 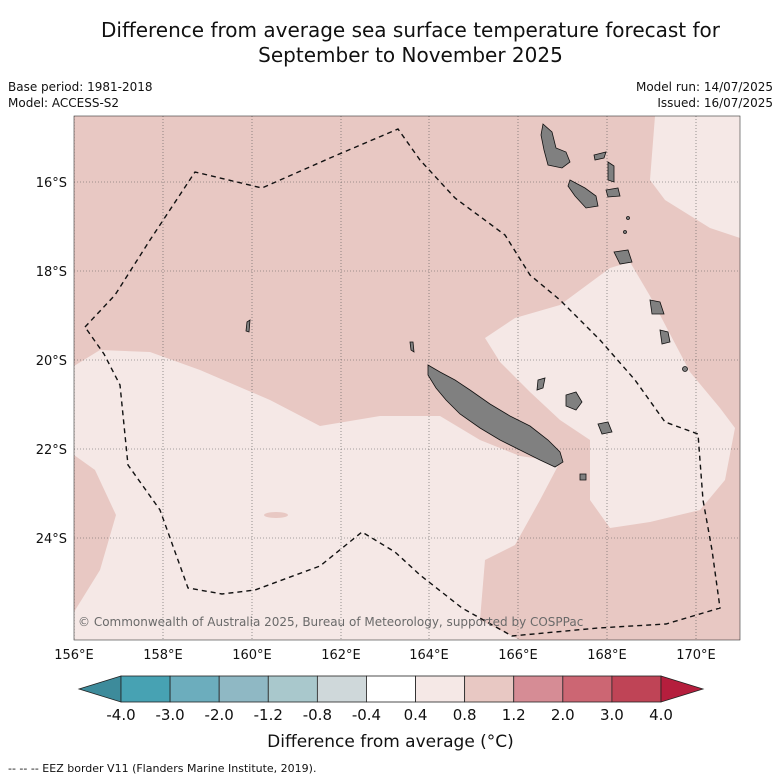 I want to click on colorbar-tick-label: -2.0, so click(x=219, y=715).